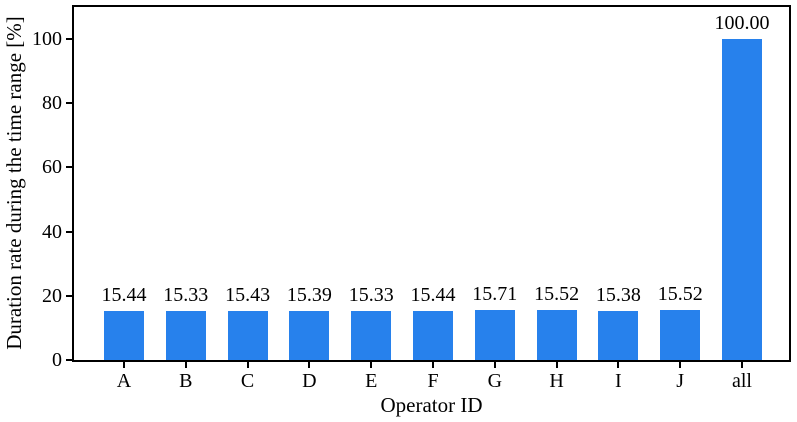  What do you see at coordinates (186, 381) in the screenshot?
I see `x-tick-label-B: B` at bounding box center [186, 381].